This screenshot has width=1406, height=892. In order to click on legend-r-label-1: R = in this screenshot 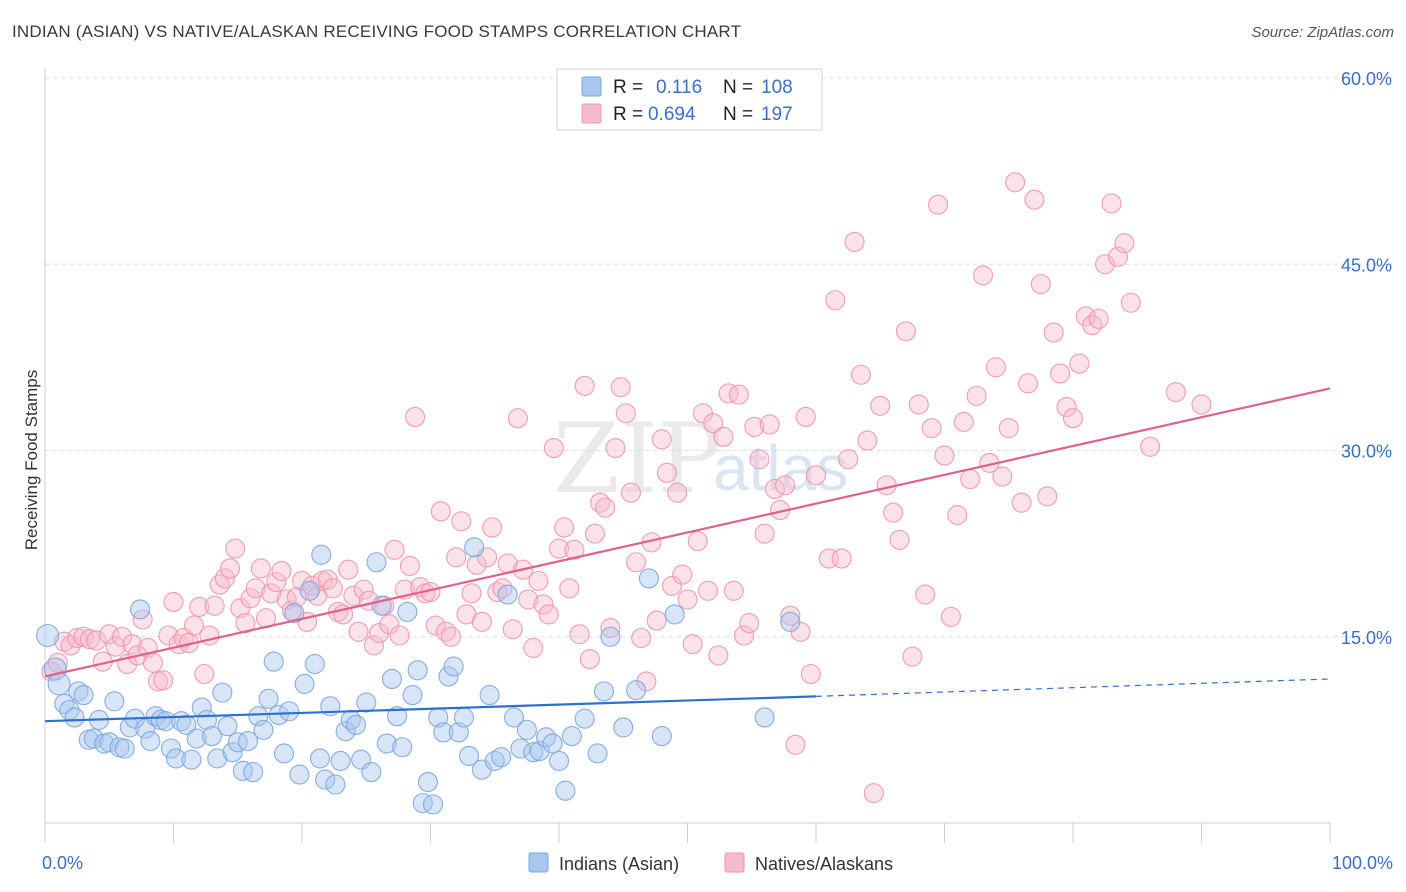, I will do `click(628, 87)`.